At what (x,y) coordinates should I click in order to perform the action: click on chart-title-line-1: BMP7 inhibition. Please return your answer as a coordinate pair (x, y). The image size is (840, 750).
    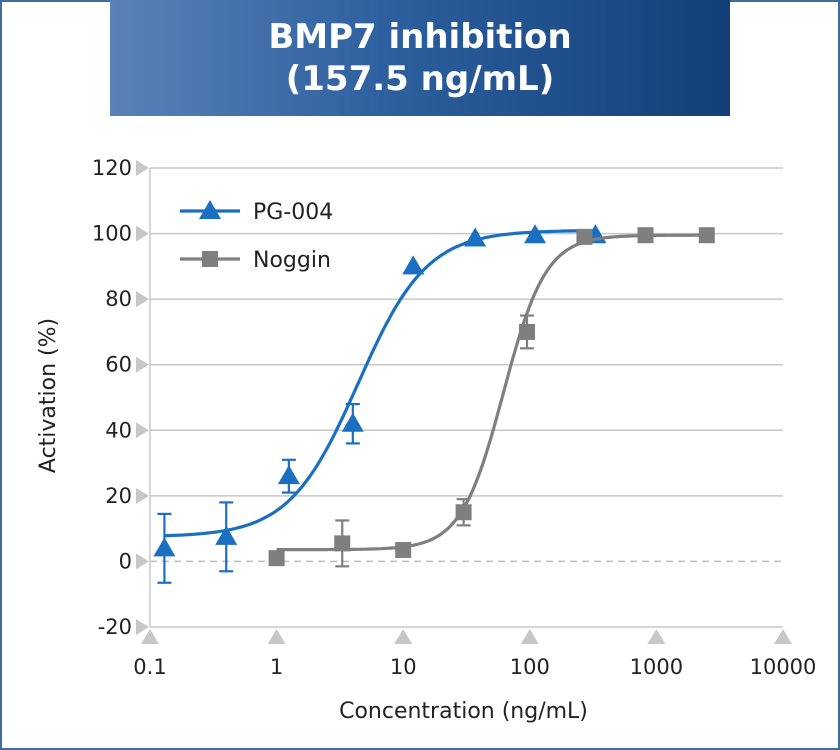
    Looking at the image, I should click on (420, 37).